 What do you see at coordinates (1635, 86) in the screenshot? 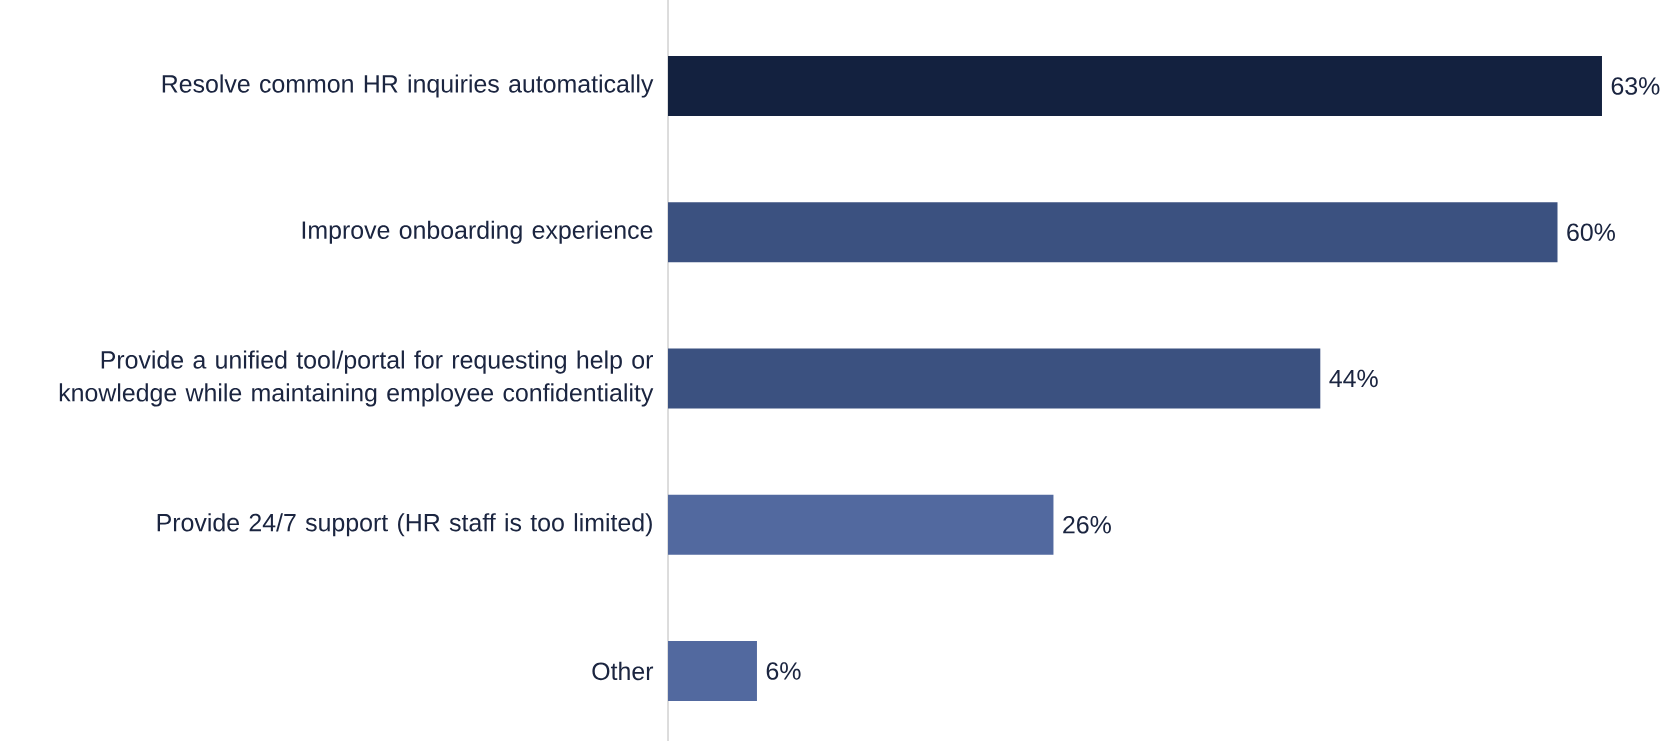
I see `data-label: 63%` at bounding box center [1635, 86].